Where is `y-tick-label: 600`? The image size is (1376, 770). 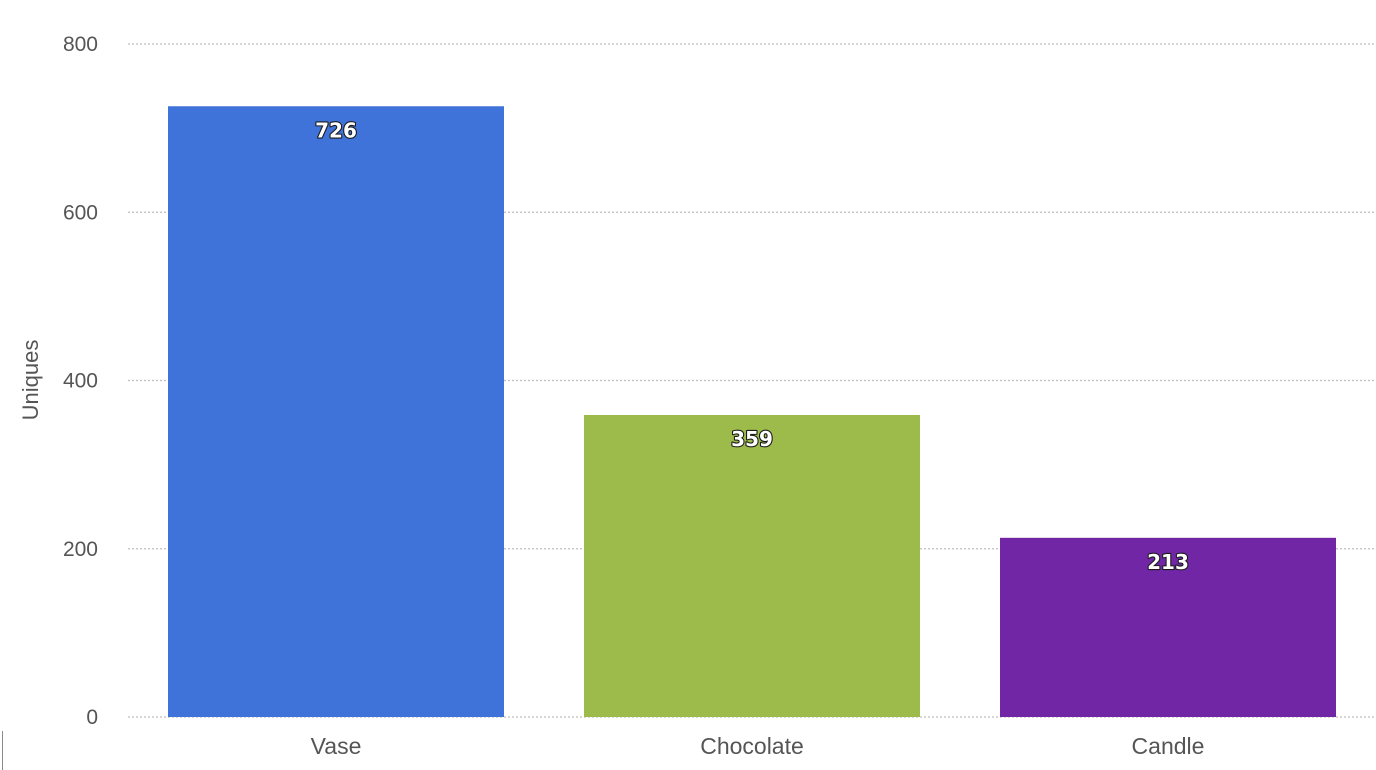 y-tick-label: 600 is located at coordinates (80, 212).